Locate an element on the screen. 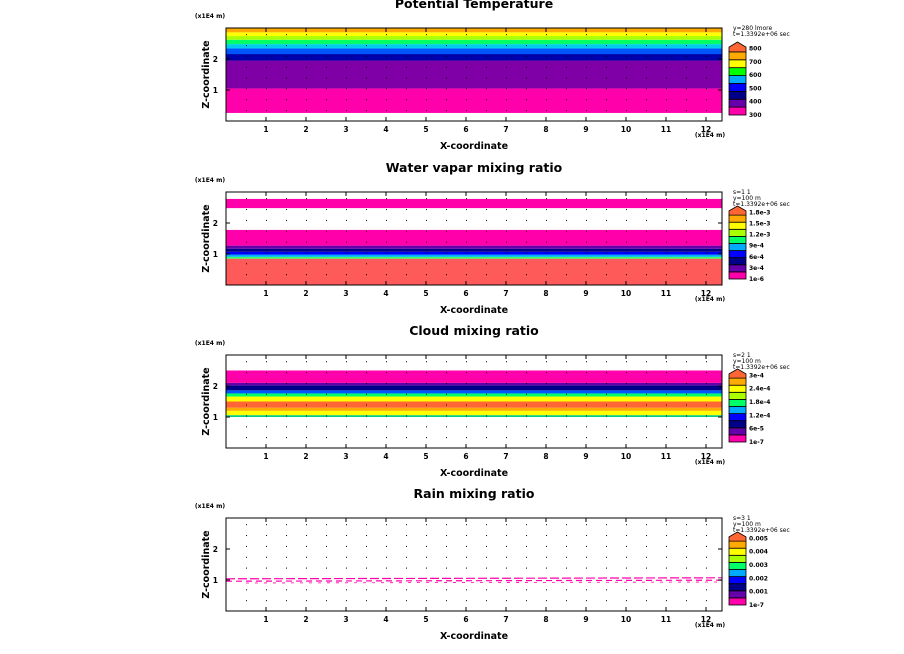 The width and height of the screenshot is (904, 654). x-axis-label: X-coordinate is located at coordinates (474, 310).